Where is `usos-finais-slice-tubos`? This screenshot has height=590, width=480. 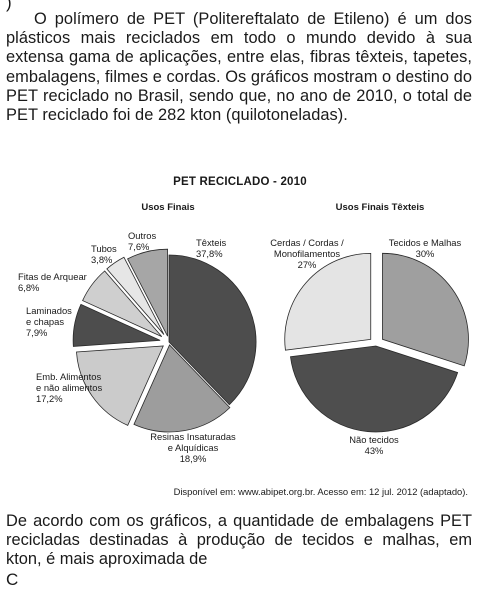
usos-finais-slice-tubos is located at coordinates (135, 295).